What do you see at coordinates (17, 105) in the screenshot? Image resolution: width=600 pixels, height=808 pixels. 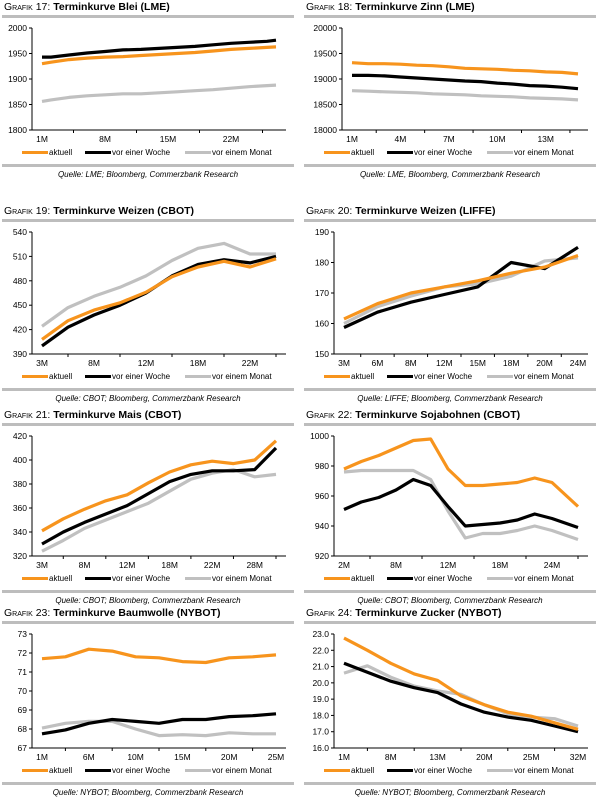 I see `y-tick-label: 1850` at bounding box center [17, 105].